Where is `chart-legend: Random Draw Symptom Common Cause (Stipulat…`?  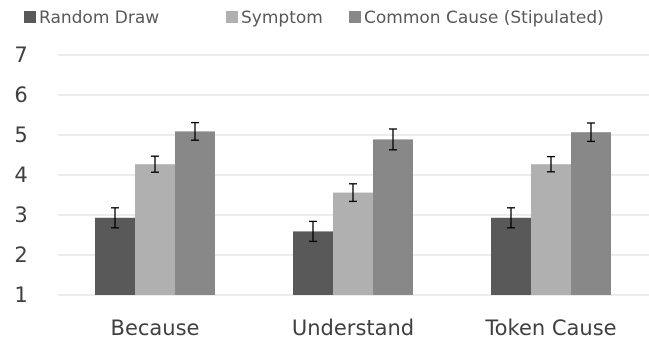
chart-legend: Random Draw Symptom Common Cause (Stipulat… is located at coordinates (314, 18).